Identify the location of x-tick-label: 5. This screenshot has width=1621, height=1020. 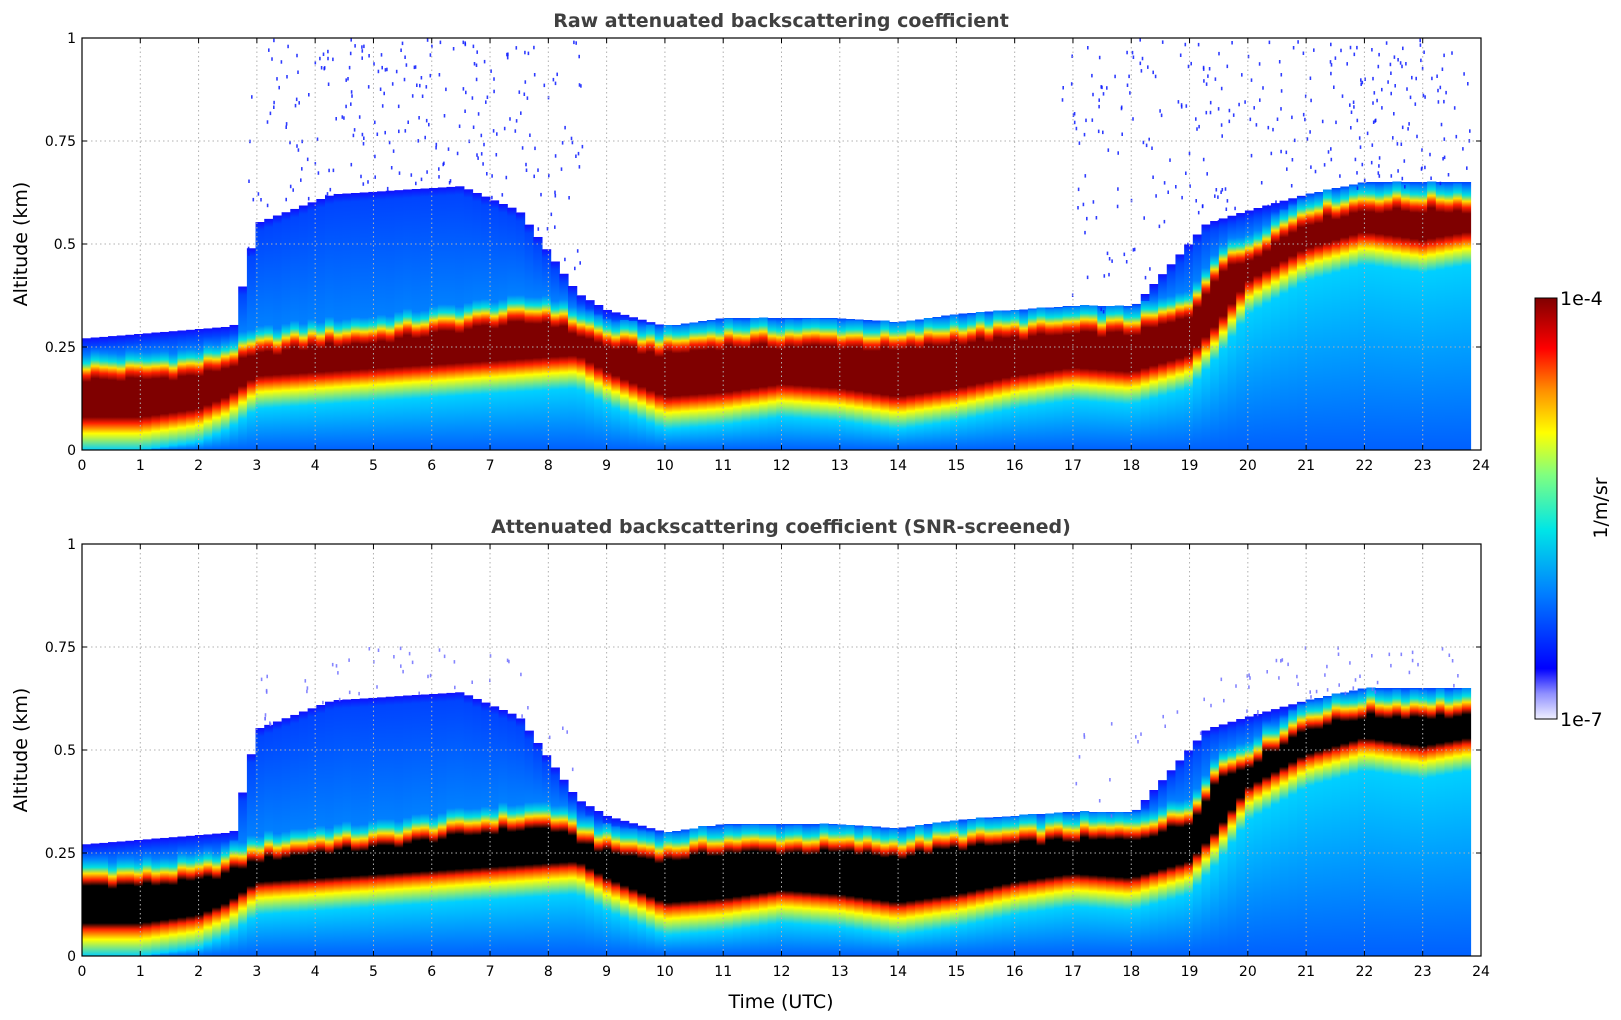
(373, 972).